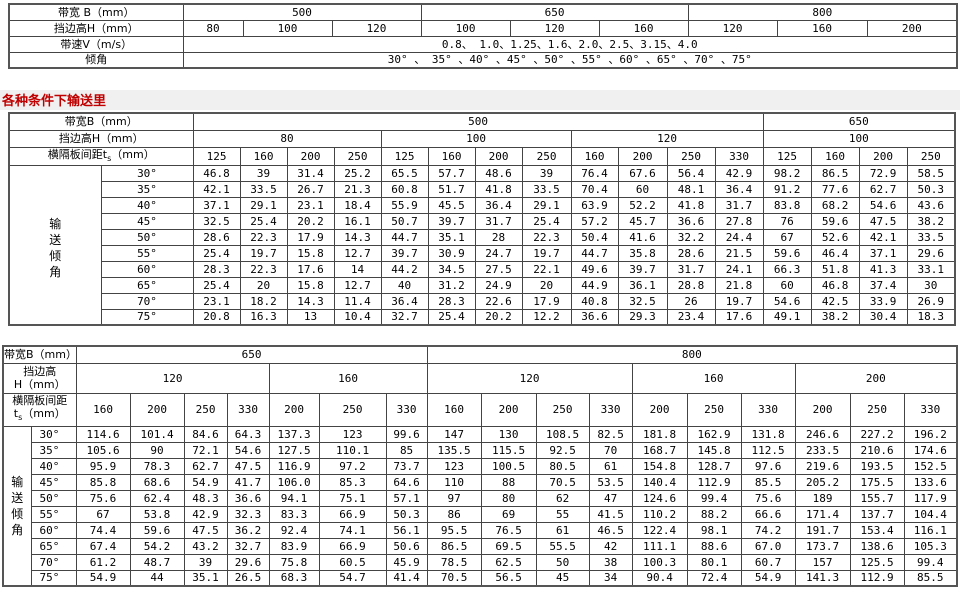 The height and width of the screenshot is (591, 963). Describe the element at coordinates (931, 317) in the screenshot. I see `capacity-value: 18.3` at that location.